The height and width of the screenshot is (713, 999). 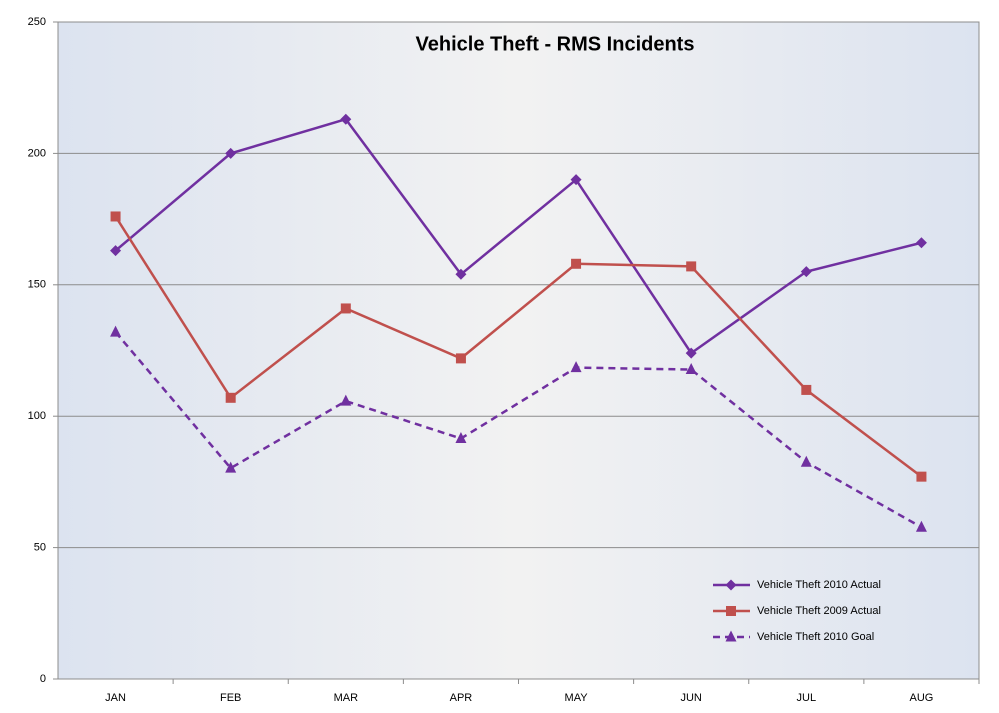 What do you see at coordinates (40, 548) in the screenshot?
I see `y-tick-label: 50` at bounding box center [40, 548].